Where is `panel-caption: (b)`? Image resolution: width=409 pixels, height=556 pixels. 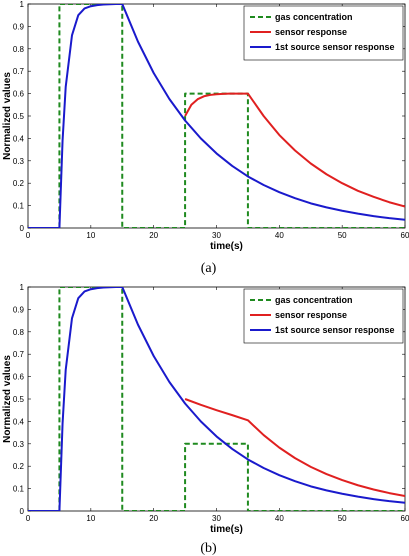 panel-caption: (b) is located at coordinates (208, 548).